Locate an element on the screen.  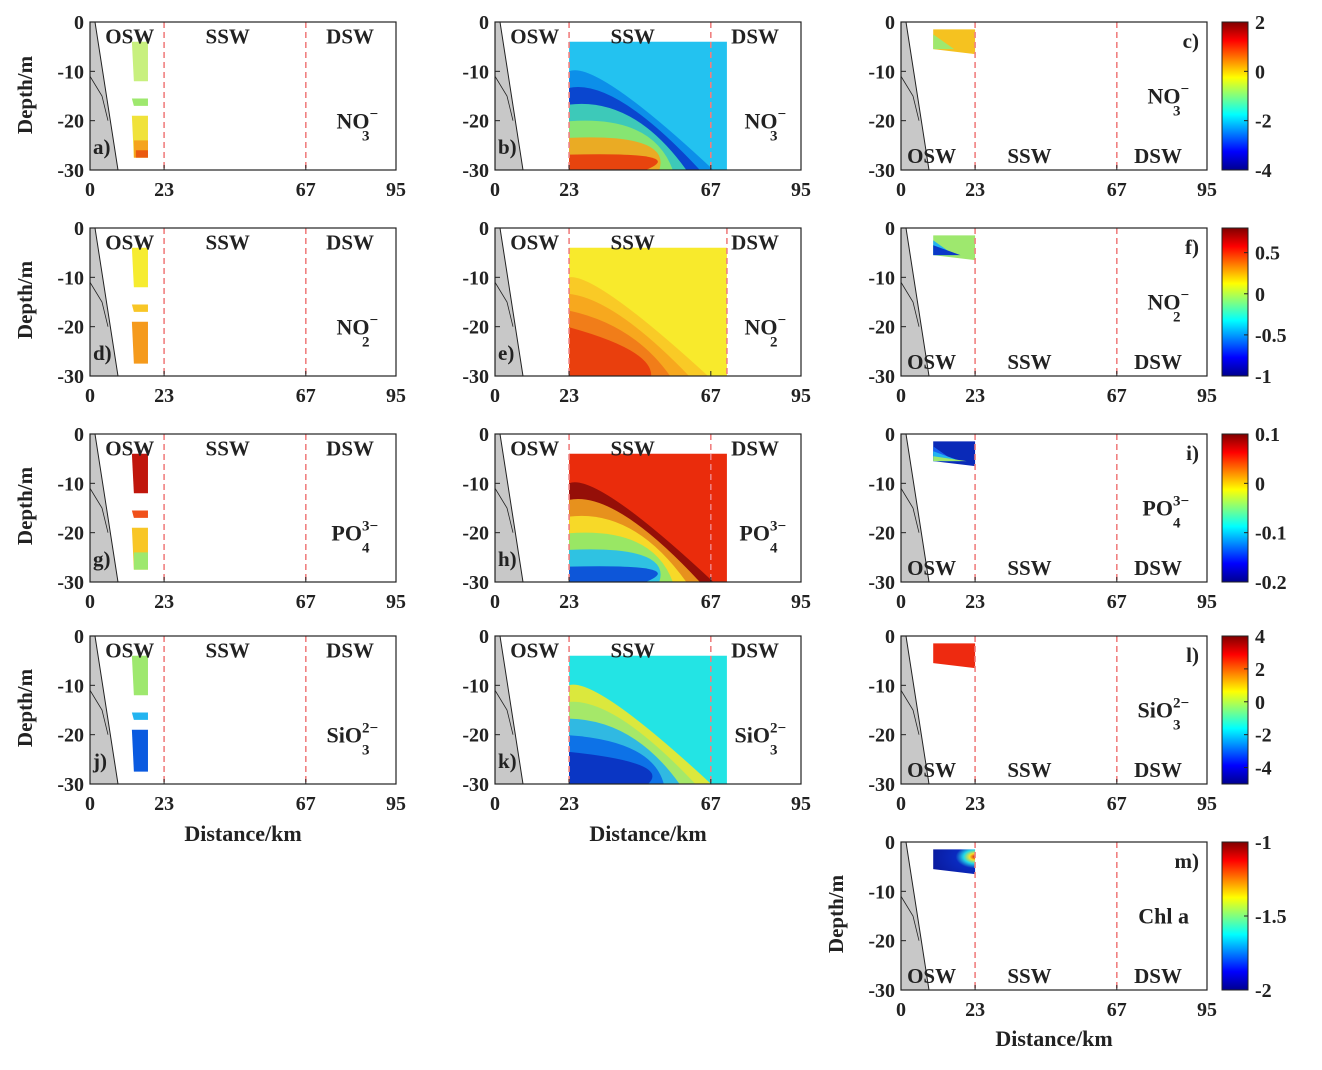
panel-tag: b) is located at coordinates (507, 147).